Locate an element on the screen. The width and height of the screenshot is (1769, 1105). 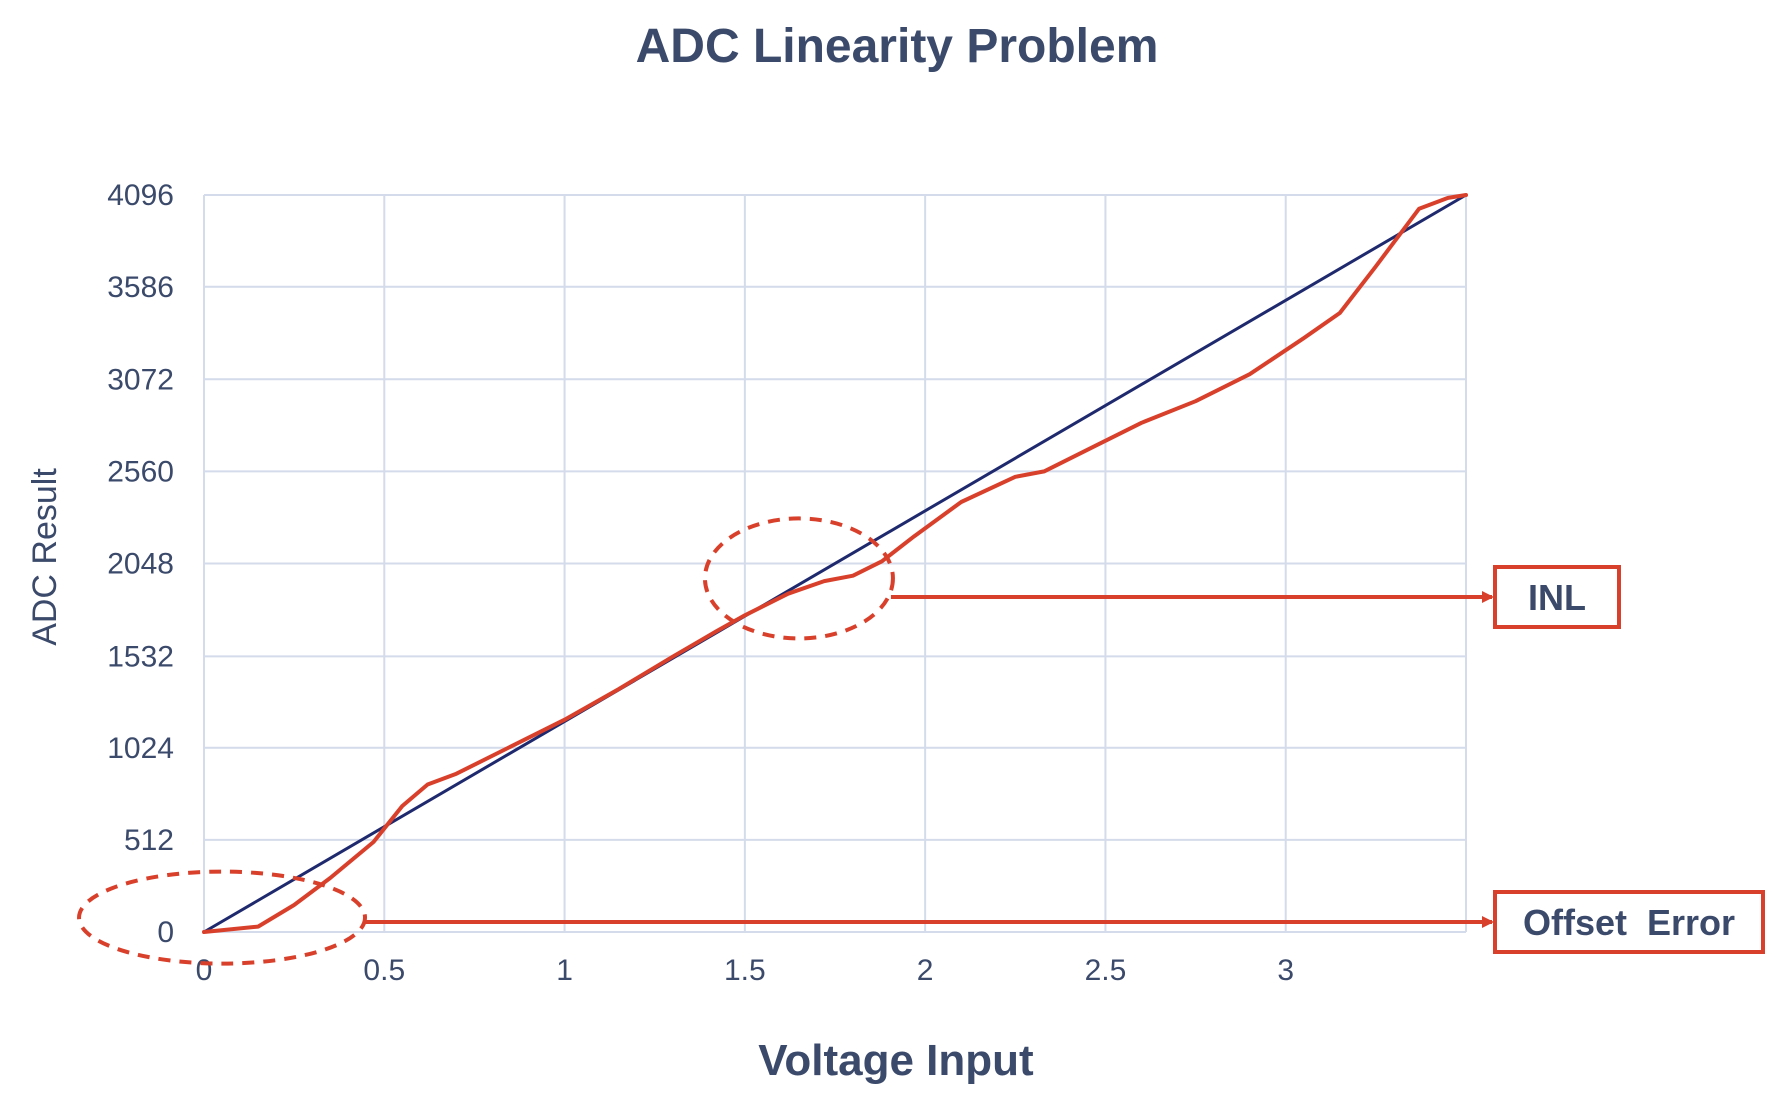
y-tick-label: 3072 is located at coordinates (140, 379).